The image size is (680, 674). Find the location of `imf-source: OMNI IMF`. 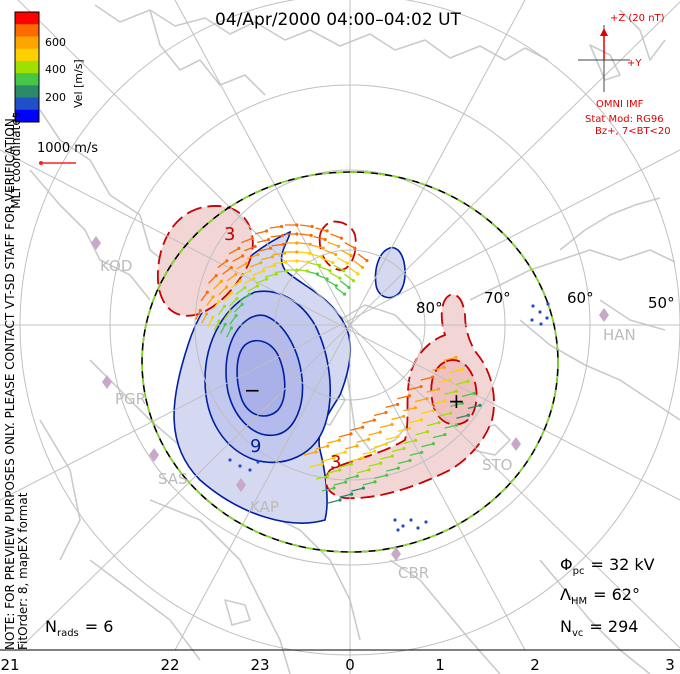

imf-source: OMNI IMF is located at coordinates (620, 104).